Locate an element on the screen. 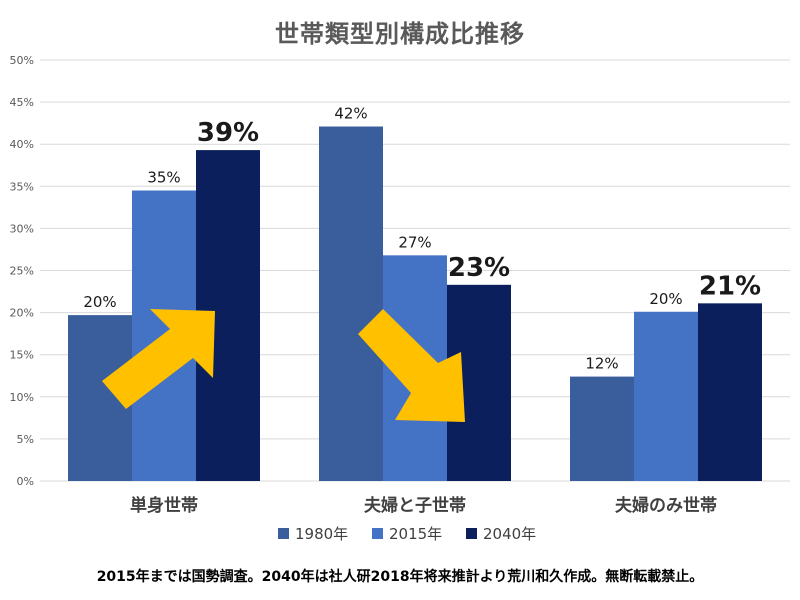 This screenshot has width=800, height=600. data-label: 12% is located at coordinates (601, 364).